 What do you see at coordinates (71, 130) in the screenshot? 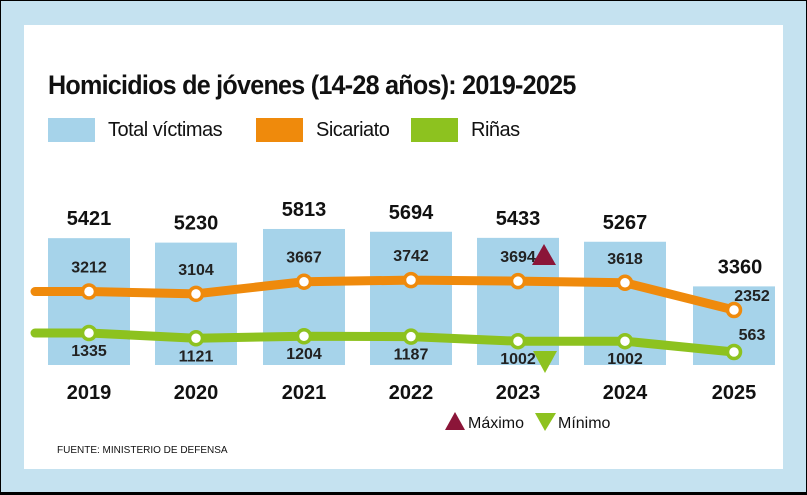
I see `legend-swatch-total` at bounding box center [71, 130].